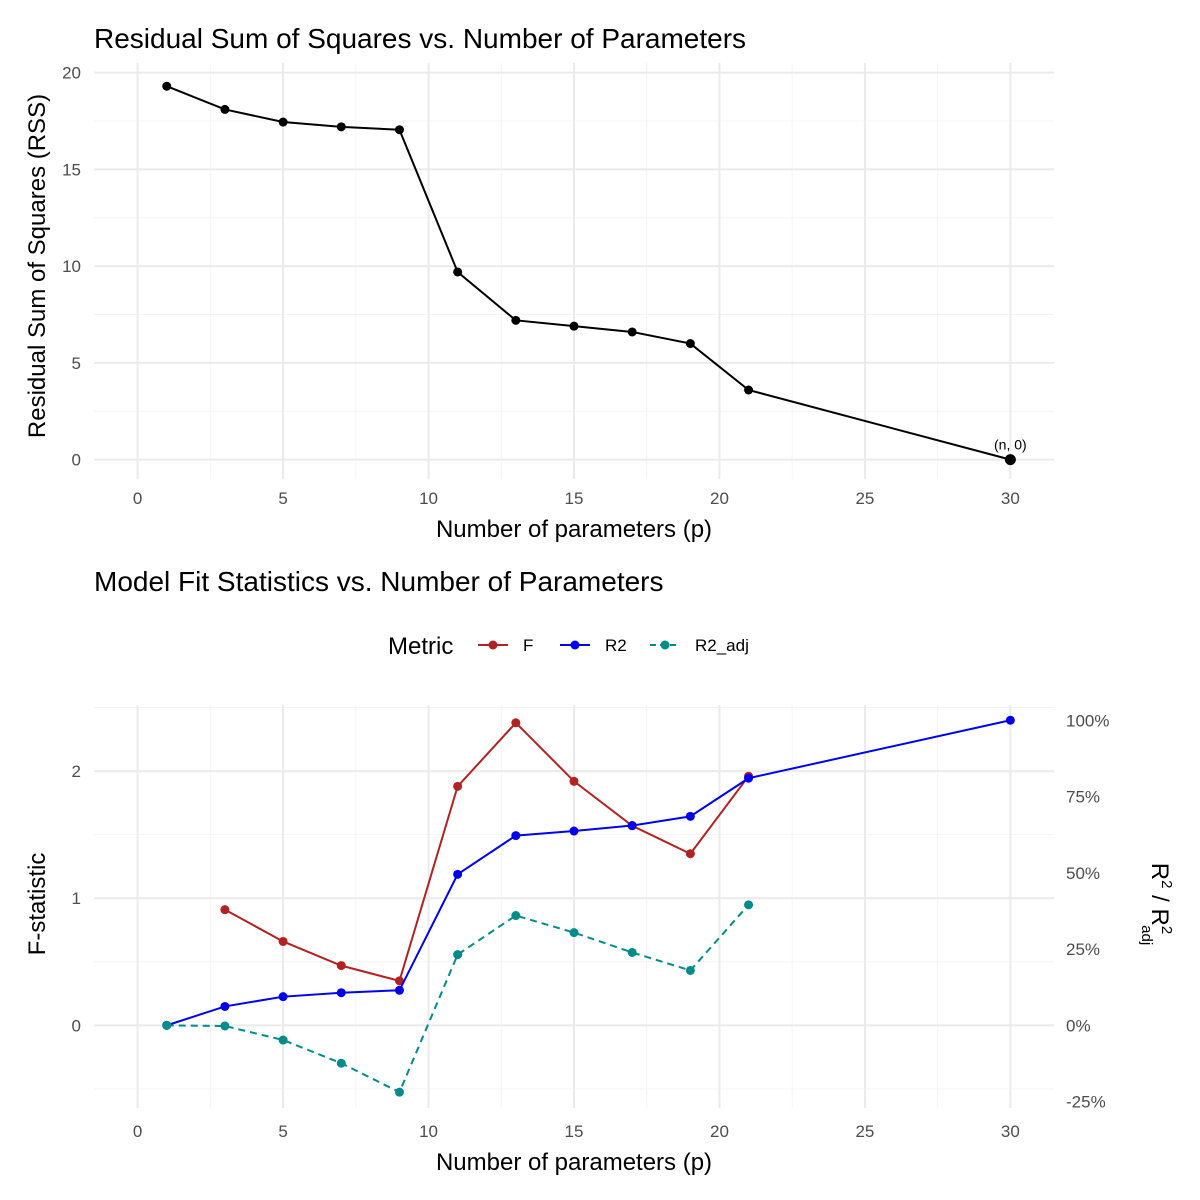  I want to click on r2-axis-base: R, so click(1159, 871).